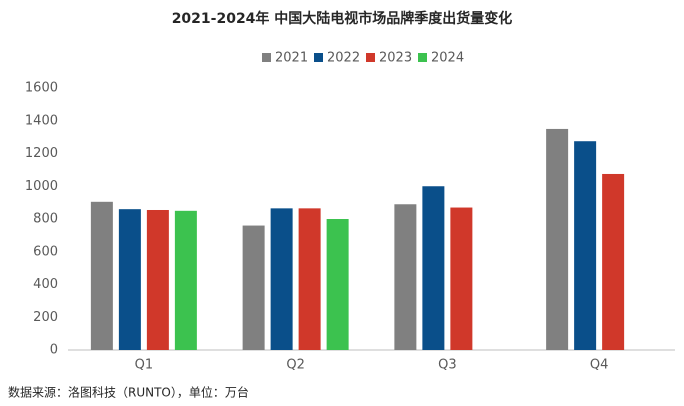 Image resolution: width=684 pixels, height=406 pixels. What do you see at coordinates (128, 392) in the screenshot?
I see `source-note: 数据来源：洛图科技（RUNTO），单位：万台` at bounding box center [128, 392].